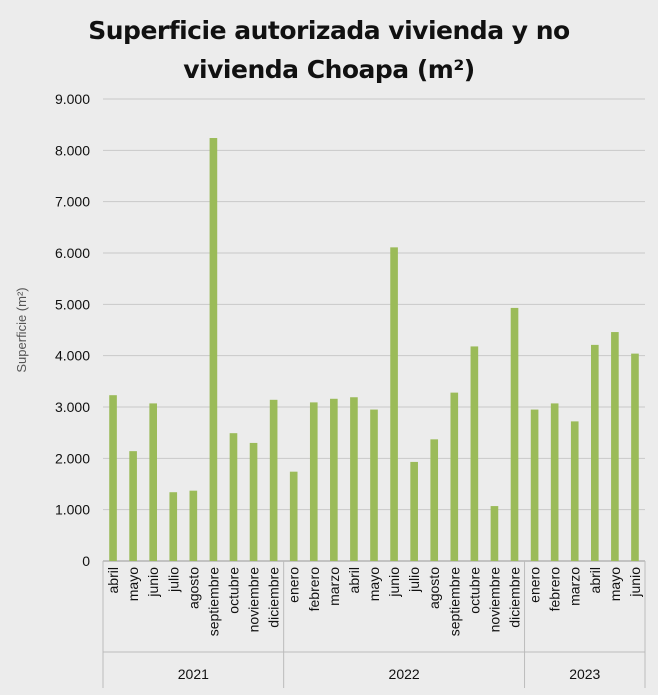 The height and width of the screenshot is (695, 658). Describe the element at coordinates (72, 253) in the screenshot. I see `y-tick-label: 6.000` at that location.